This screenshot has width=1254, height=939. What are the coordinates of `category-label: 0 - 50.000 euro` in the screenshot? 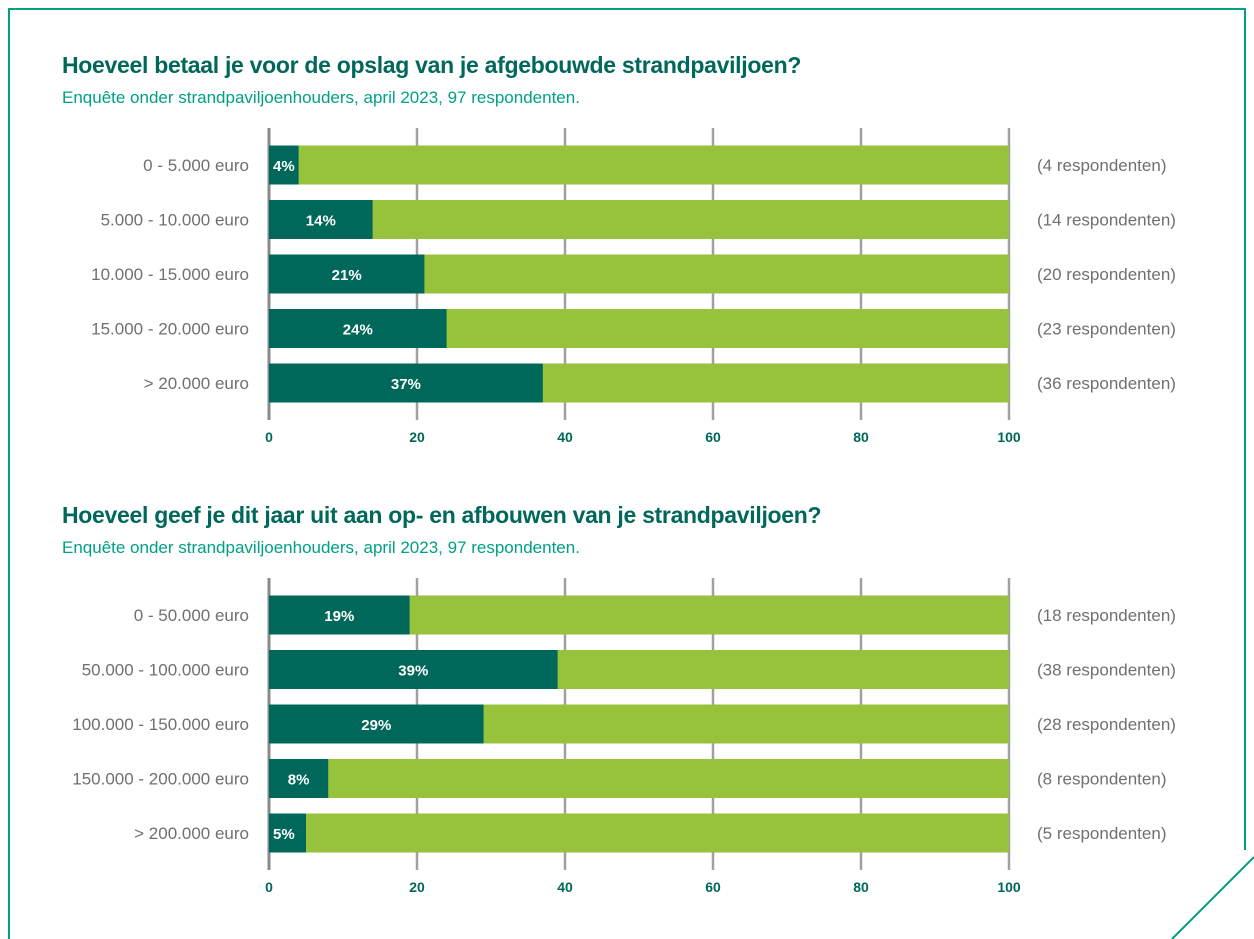 It's located at (191, 615).